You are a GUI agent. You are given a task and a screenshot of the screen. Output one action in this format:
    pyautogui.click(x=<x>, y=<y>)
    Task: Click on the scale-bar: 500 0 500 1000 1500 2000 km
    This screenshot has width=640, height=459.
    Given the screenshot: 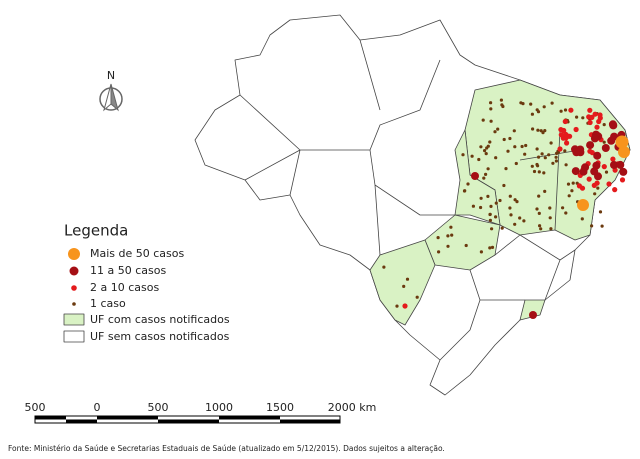 What is the action you would take?
    pyautogui.click(x=200, y=412)
    